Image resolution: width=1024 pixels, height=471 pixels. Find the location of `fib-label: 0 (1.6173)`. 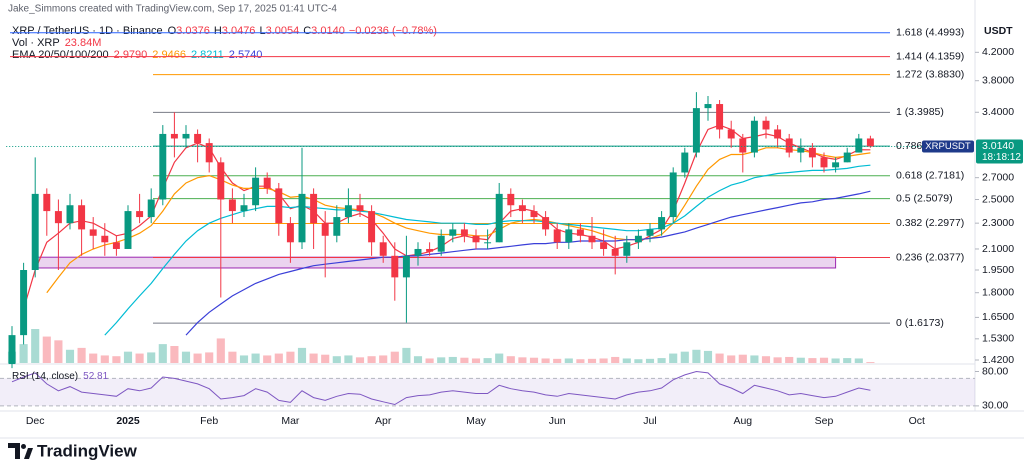

fib-label: 0 (1.6173) is located at coordinates (920, 323).